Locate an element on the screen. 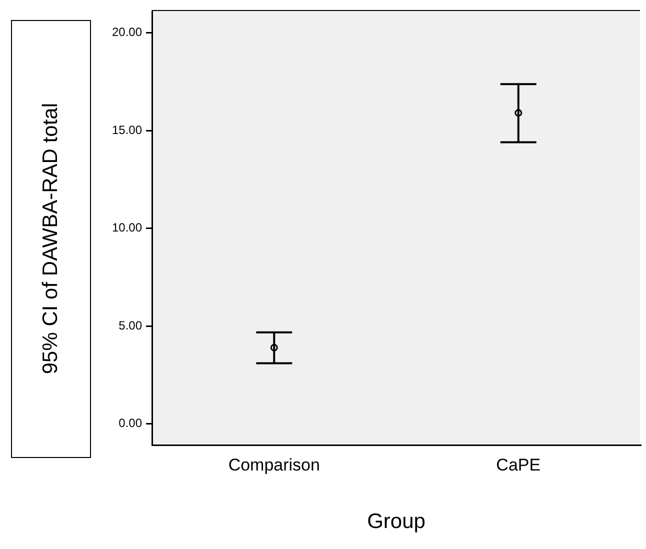  x-axis-title: Group is located at coordinates (396, 522).